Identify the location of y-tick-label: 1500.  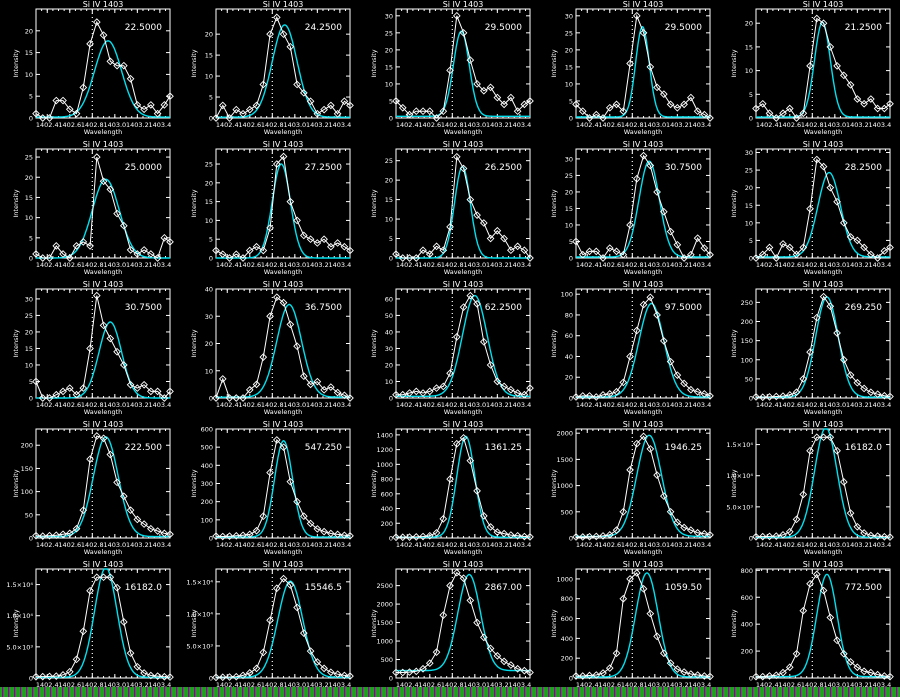
(384, 623).